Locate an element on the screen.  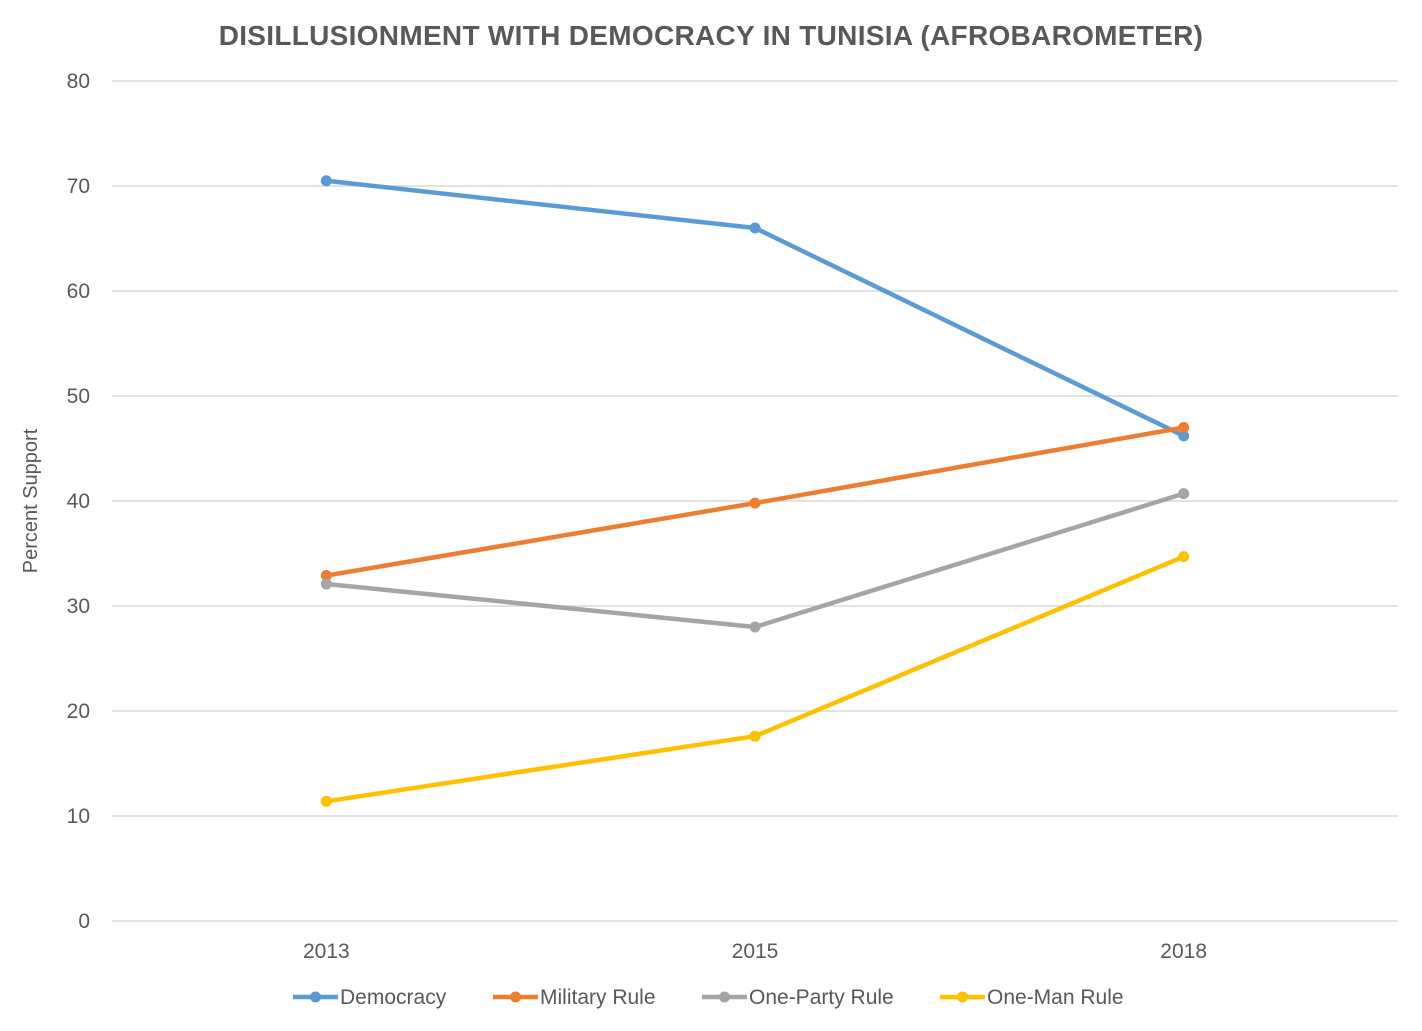
y-tick-label: 70 is located at coordinates (78, 186).